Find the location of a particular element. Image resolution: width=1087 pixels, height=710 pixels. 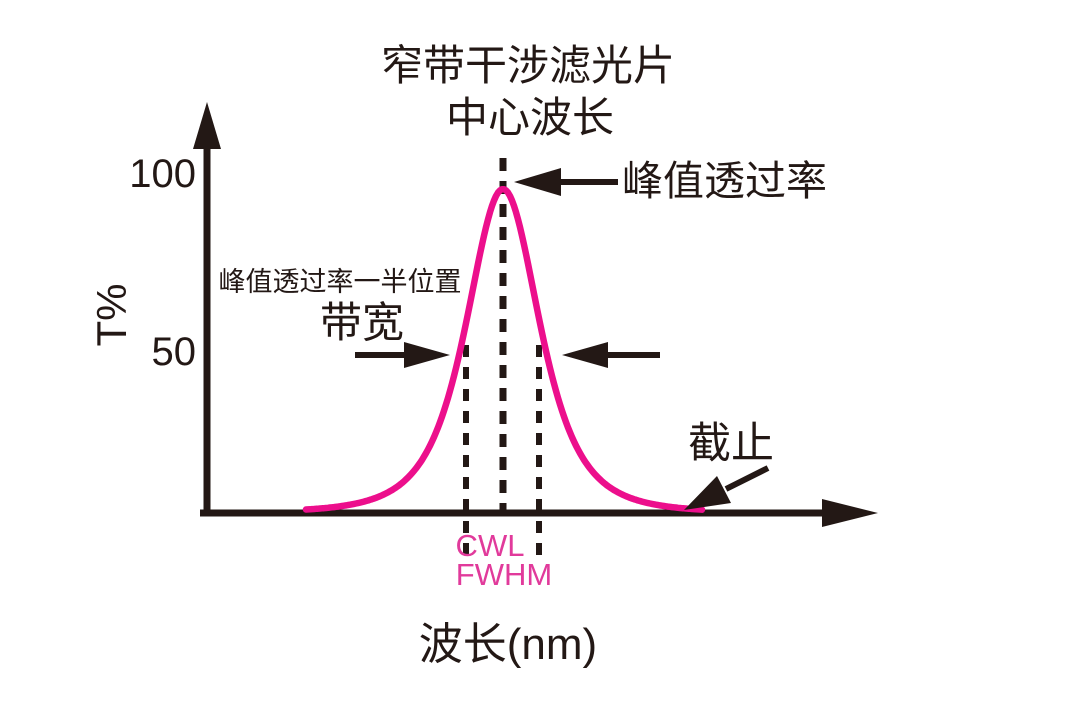

annotation-peak-transmittance: 峰值透过率 is located at coordinates (724, 181).